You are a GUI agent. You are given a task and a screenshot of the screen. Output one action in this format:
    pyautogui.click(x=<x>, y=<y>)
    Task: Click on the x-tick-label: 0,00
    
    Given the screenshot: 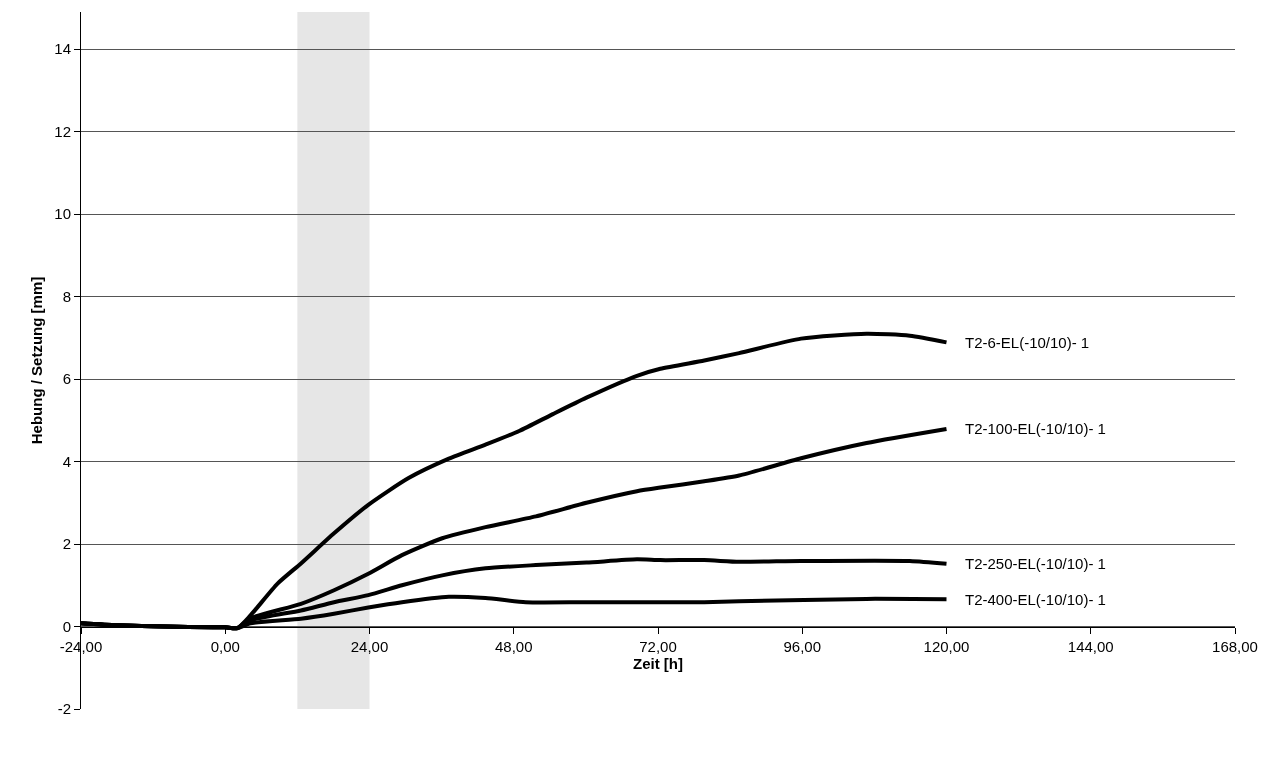 What is the action you would take?
    pyautogui.click(x=225, y=646)
    